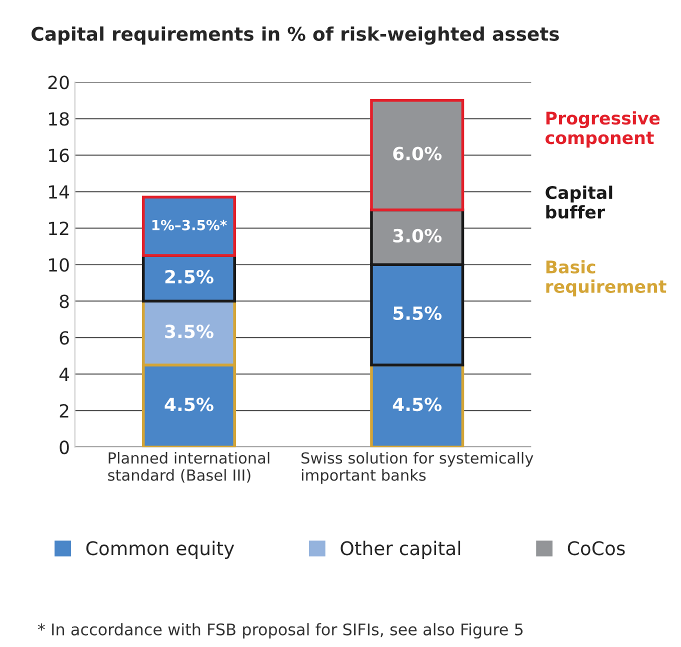 This screenshot has height=647, width=681. Describe the element at coordinates (579, 202) in the screenshot. I see `text: Capital buffer` at that location.